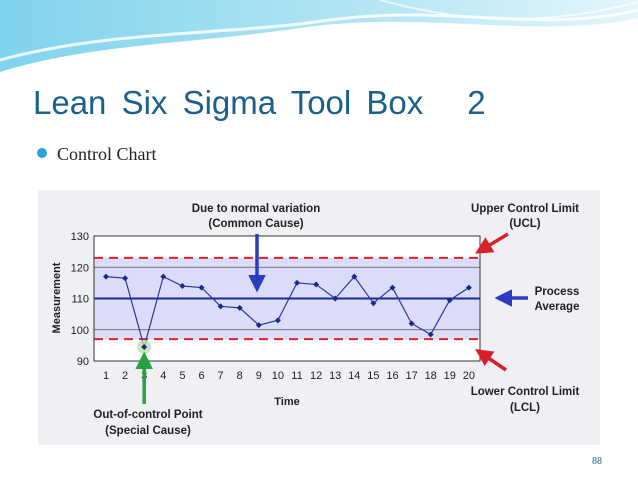  What do you see at coordinates (147, 415) in the screenshot?
I see `annotation-special-cause-1: Out-of-control Point` at bounding box center [147, 415].